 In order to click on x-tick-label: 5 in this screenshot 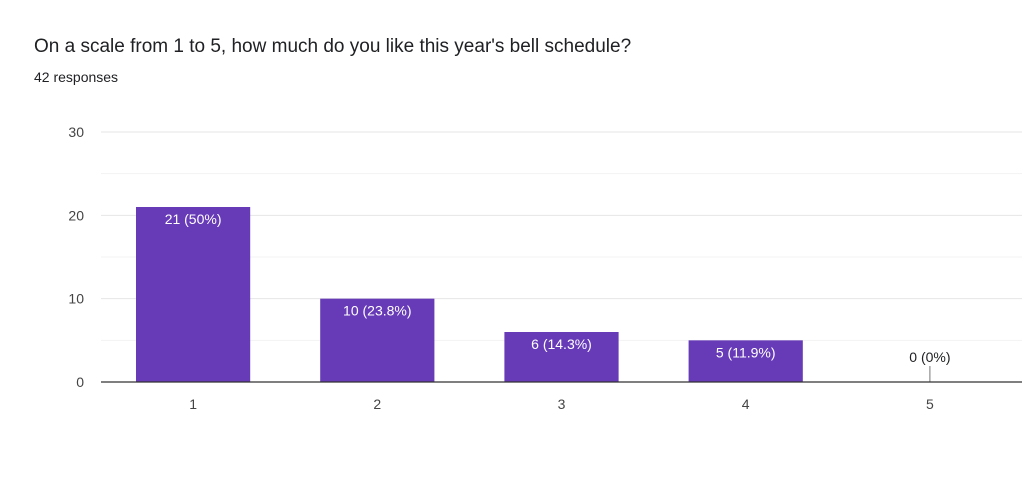, I will do `click(930, 404)`.